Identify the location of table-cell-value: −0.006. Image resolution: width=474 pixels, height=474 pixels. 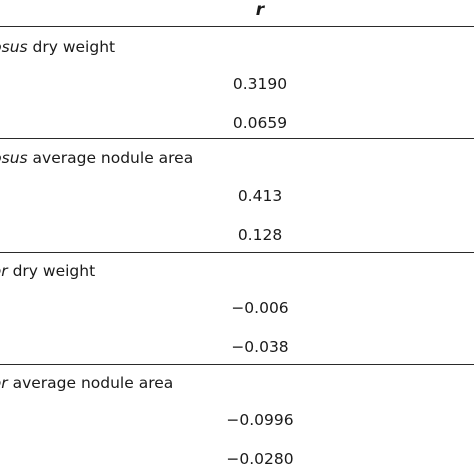
(260, 308).